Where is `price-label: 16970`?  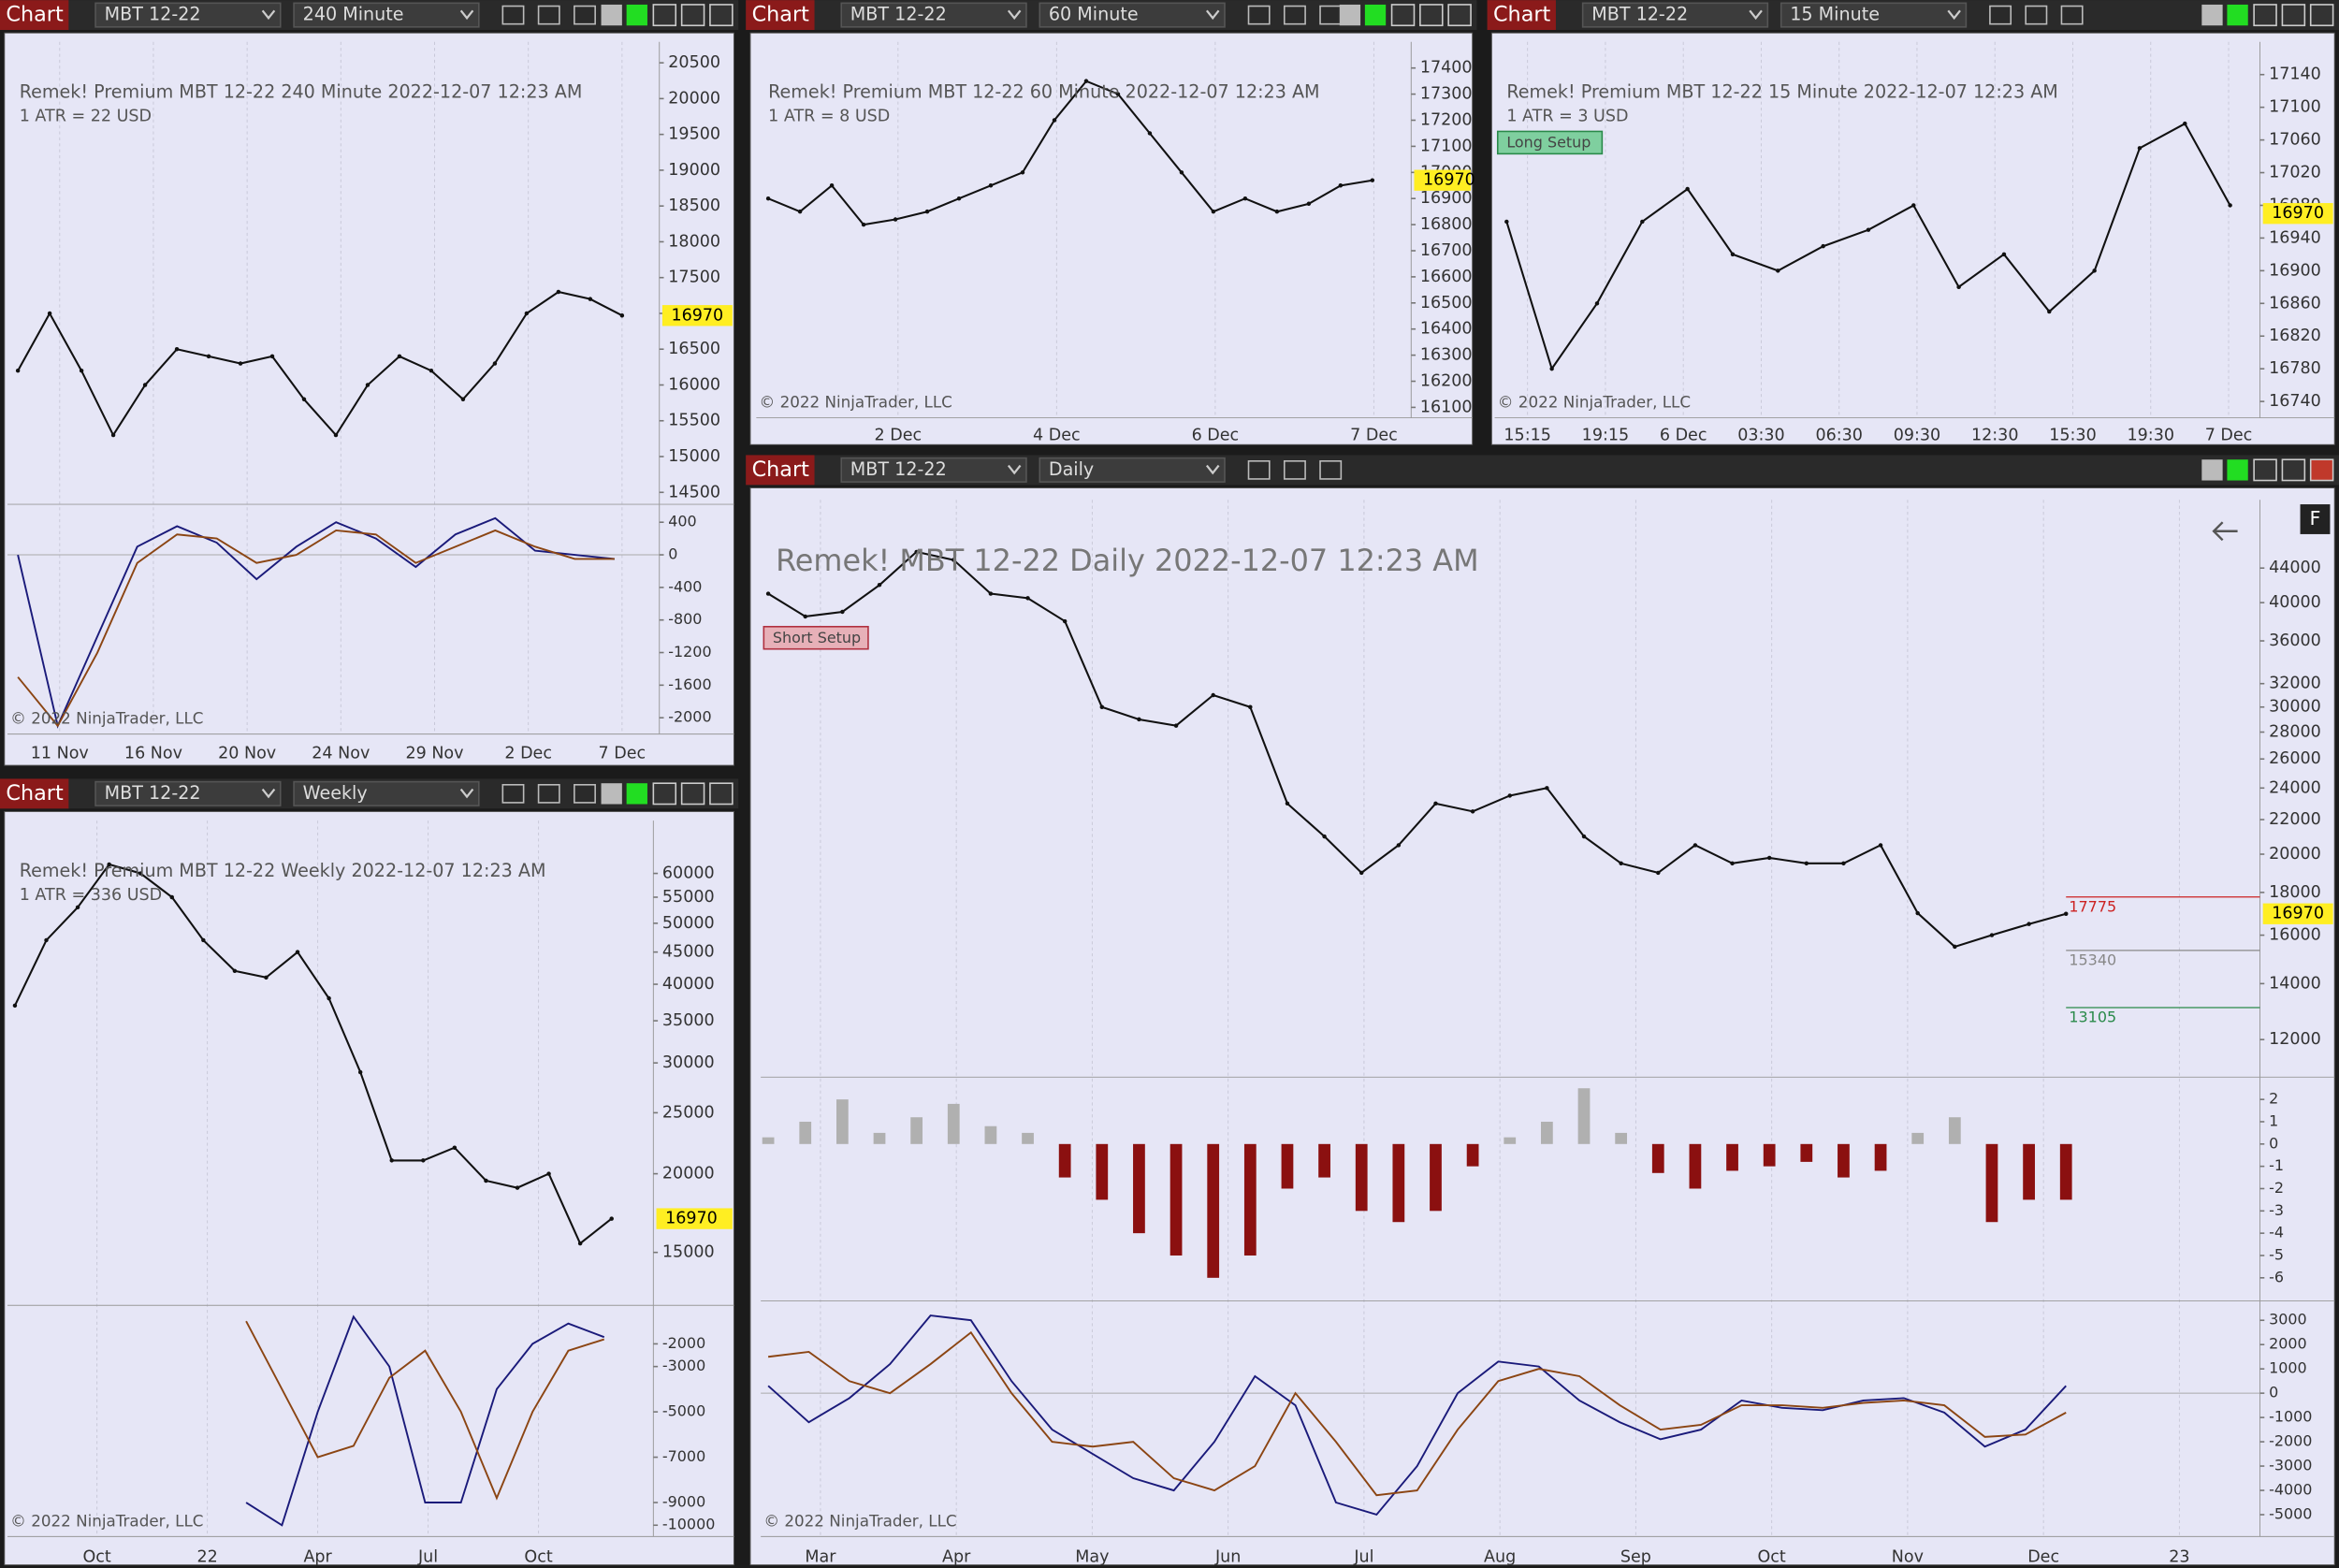
price-label: 16970 is located at coordinates (697, 315).